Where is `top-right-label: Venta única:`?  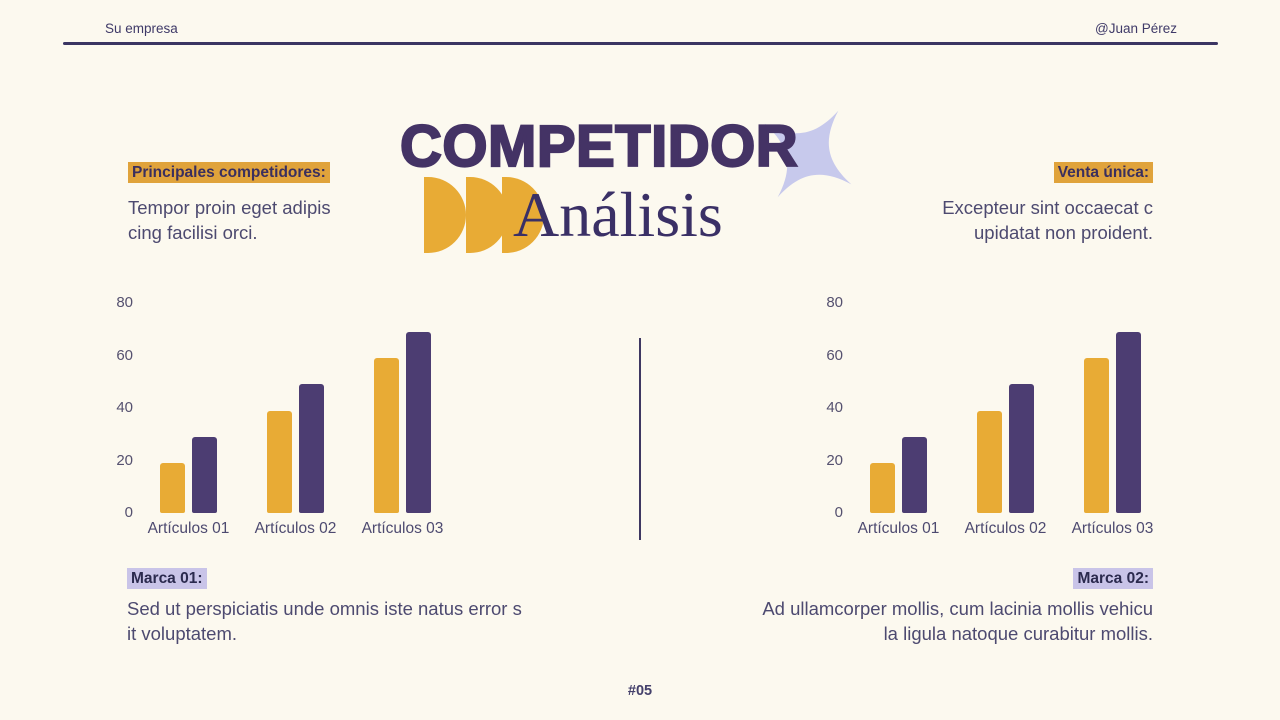
top-right-label: Venta única: is located at coordinates (1103, 172).